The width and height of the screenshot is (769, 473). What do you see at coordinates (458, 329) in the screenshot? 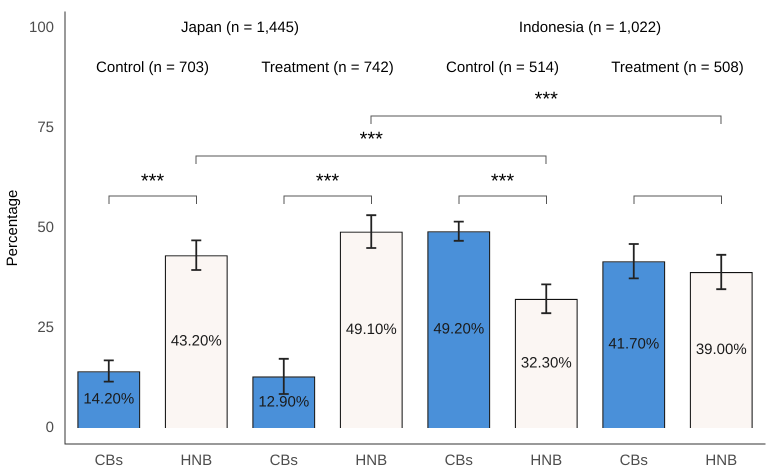
I see `data-label: 49.20%` at bounding box center [458, 329].